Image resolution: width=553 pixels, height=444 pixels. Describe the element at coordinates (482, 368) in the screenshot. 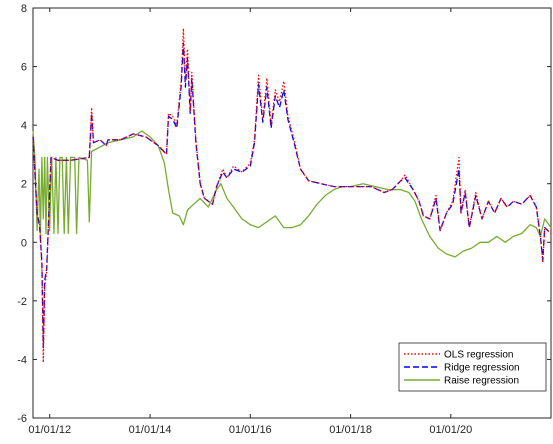

I see `legend-label-ridge: Ridge regression` at that location.